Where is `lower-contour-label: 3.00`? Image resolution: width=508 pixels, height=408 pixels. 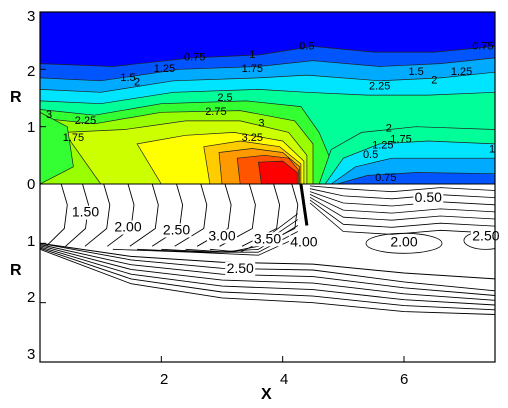 lower-contour-label: 3.00 is located at coordinates (221, 235).